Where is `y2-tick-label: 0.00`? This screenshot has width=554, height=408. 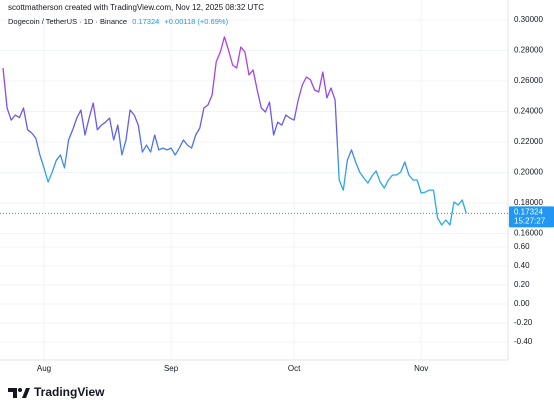 y2-tick-label: 0.00 is located at coordinates (522, 303).